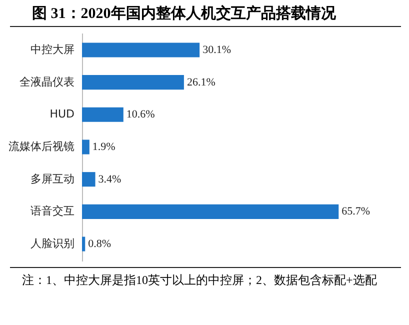 Image resolution: width=409 pixels, height=325 pixels. I want to click on y-tick-label: 流媒体后视镜, so click(41, 146).